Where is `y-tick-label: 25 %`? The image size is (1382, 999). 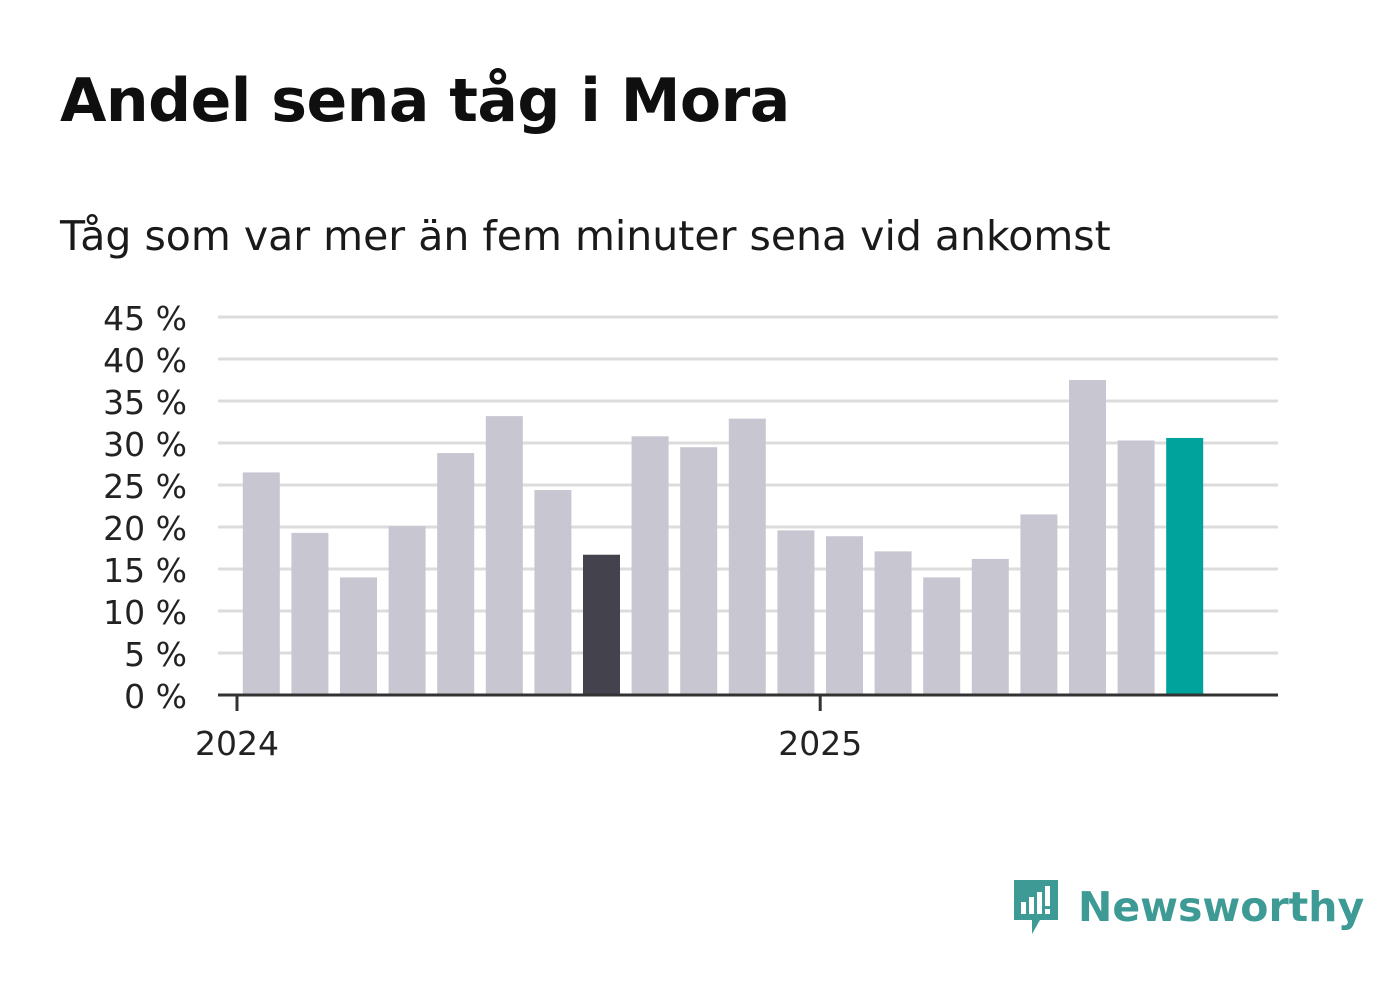 y-tick-label: 25 % is located at coordinates (145, 486).